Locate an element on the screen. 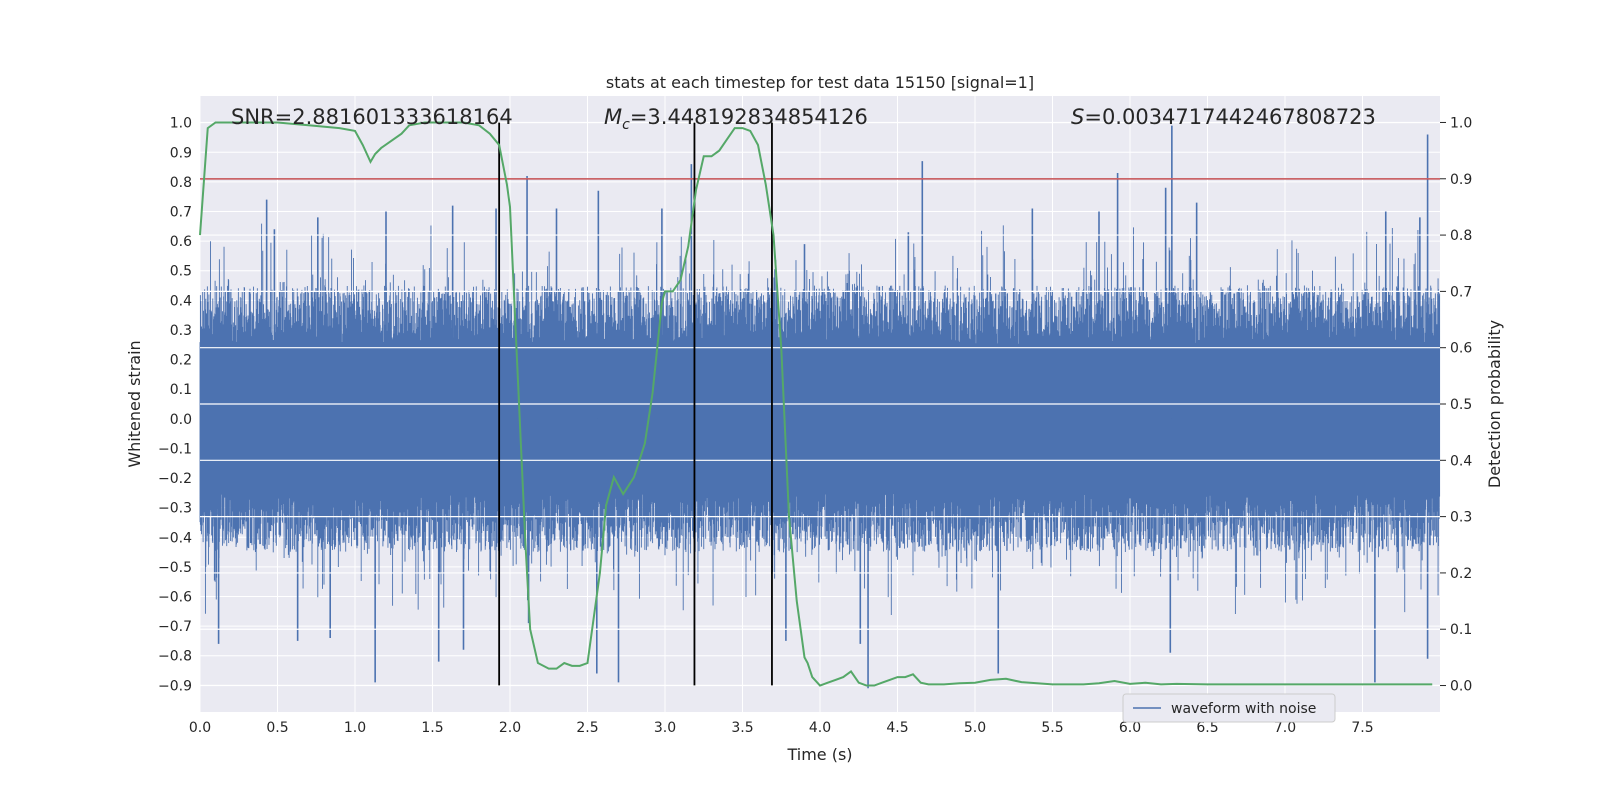 Image resolution: width=1600 pixels, height=800 pixels. y2-tick-label: 1.0 is located at coordinates (1461, 123).